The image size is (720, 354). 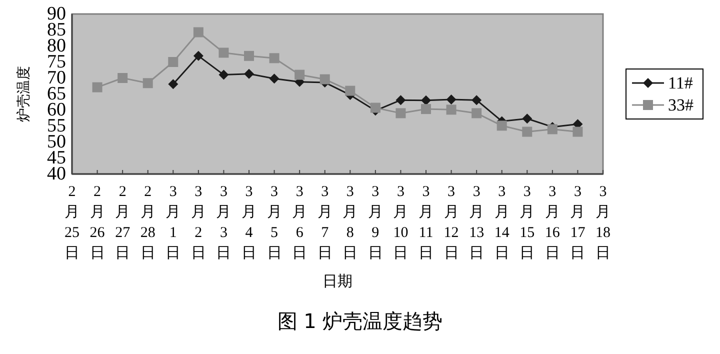 What do you see at coordinates (400, 223) in the screenshot?
I see `x-tick-label: 3月10日` at bounding box center [400, 223].